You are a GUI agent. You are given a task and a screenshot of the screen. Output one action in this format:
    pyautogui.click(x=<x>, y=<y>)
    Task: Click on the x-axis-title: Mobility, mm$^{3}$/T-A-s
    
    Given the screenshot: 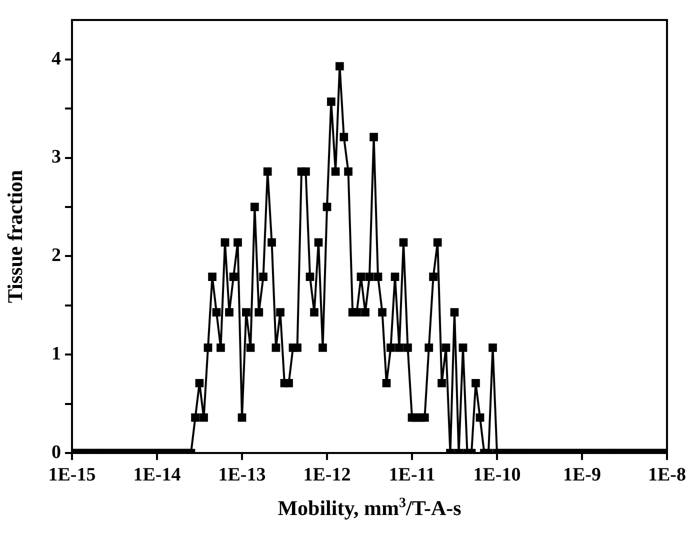 What is the action you would take?
    pyautogui.click(x=369, y=508)
    